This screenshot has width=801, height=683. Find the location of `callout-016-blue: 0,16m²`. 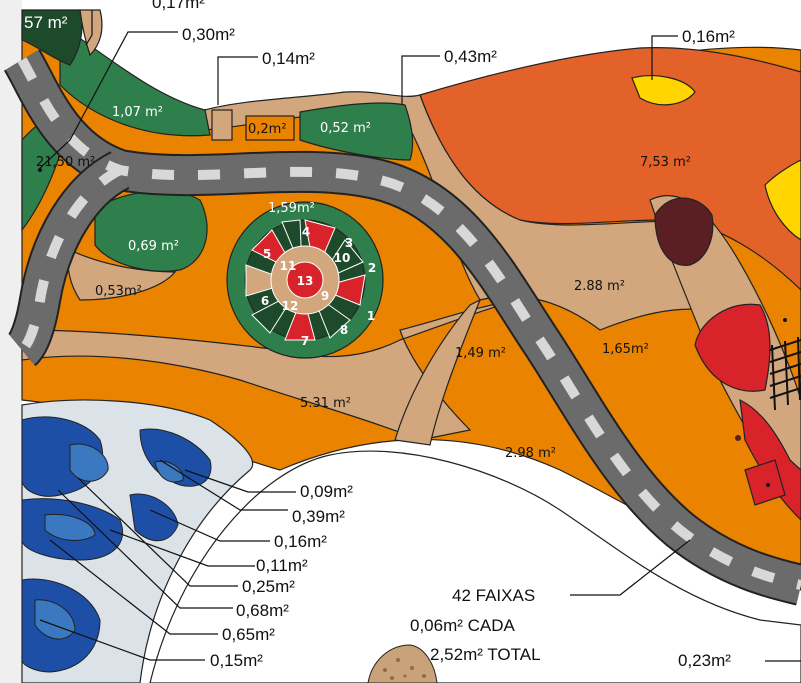

callout-016-blue: 0,16m² is located at coordinates (300, 541).